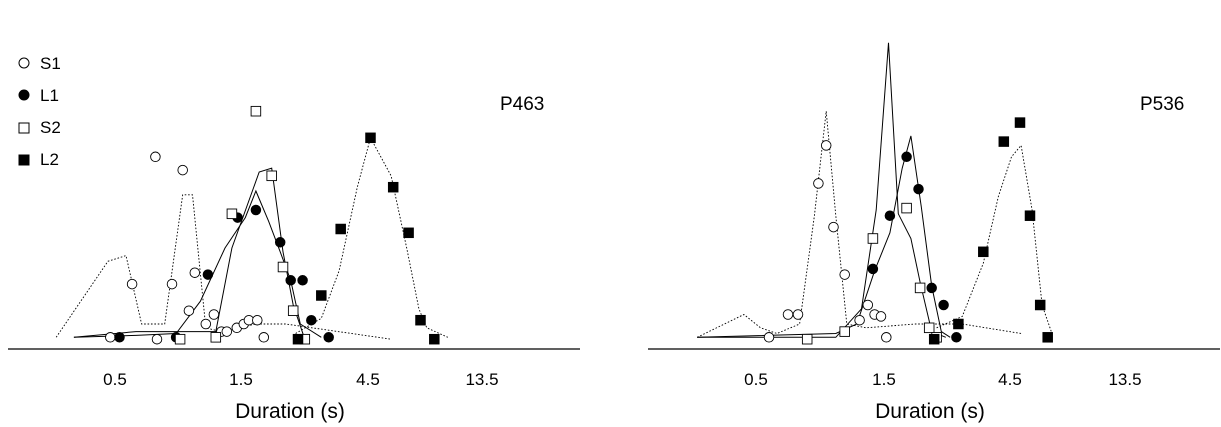 This screenshot has width=1221, height=427. What do you see at coordinates (39, 111) in the screenshot?
I see `legend: S1 L1 S2 L2` at bounding box center [39, 111].